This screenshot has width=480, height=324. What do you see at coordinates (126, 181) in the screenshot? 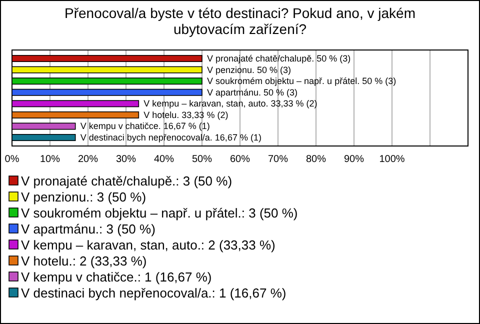
I see `legend-label: V pronajaté chatě/chalupě.: 3 (50 %)` at bounding box center [126, 181].